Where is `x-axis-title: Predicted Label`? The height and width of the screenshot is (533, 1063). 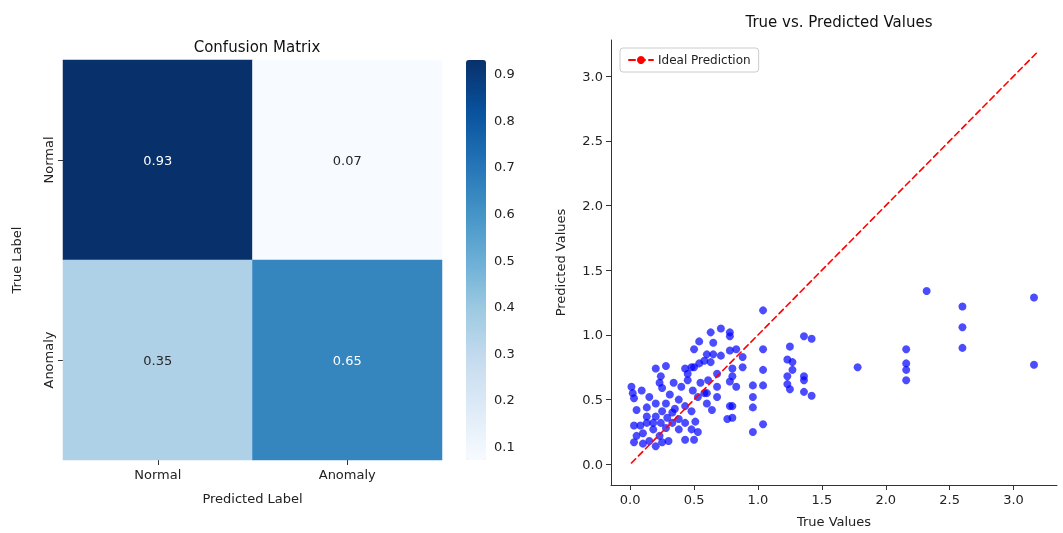
x-axis-title: Predicted Label is located at coordinates (252, 498).